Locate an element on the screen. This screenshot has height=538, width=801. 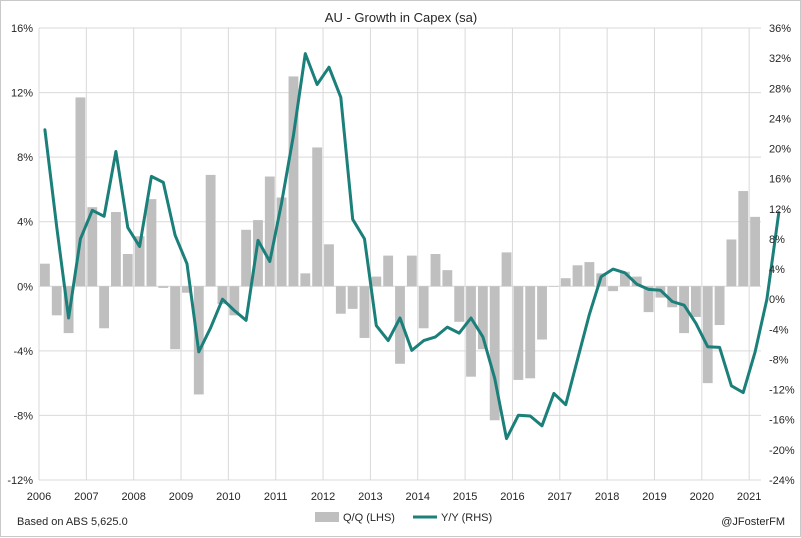
legend-swatch-qoq is located at coordinates (327, 517).